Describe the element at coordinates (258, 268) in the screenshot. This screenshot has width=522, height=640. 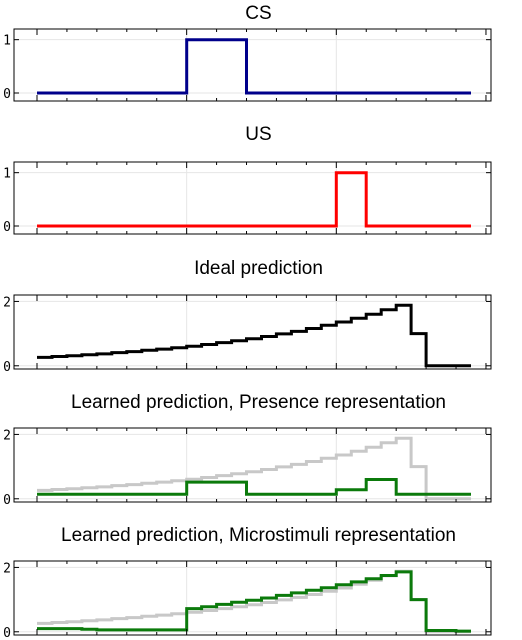
I see `subplot-title: Ideal prediction` at that location.